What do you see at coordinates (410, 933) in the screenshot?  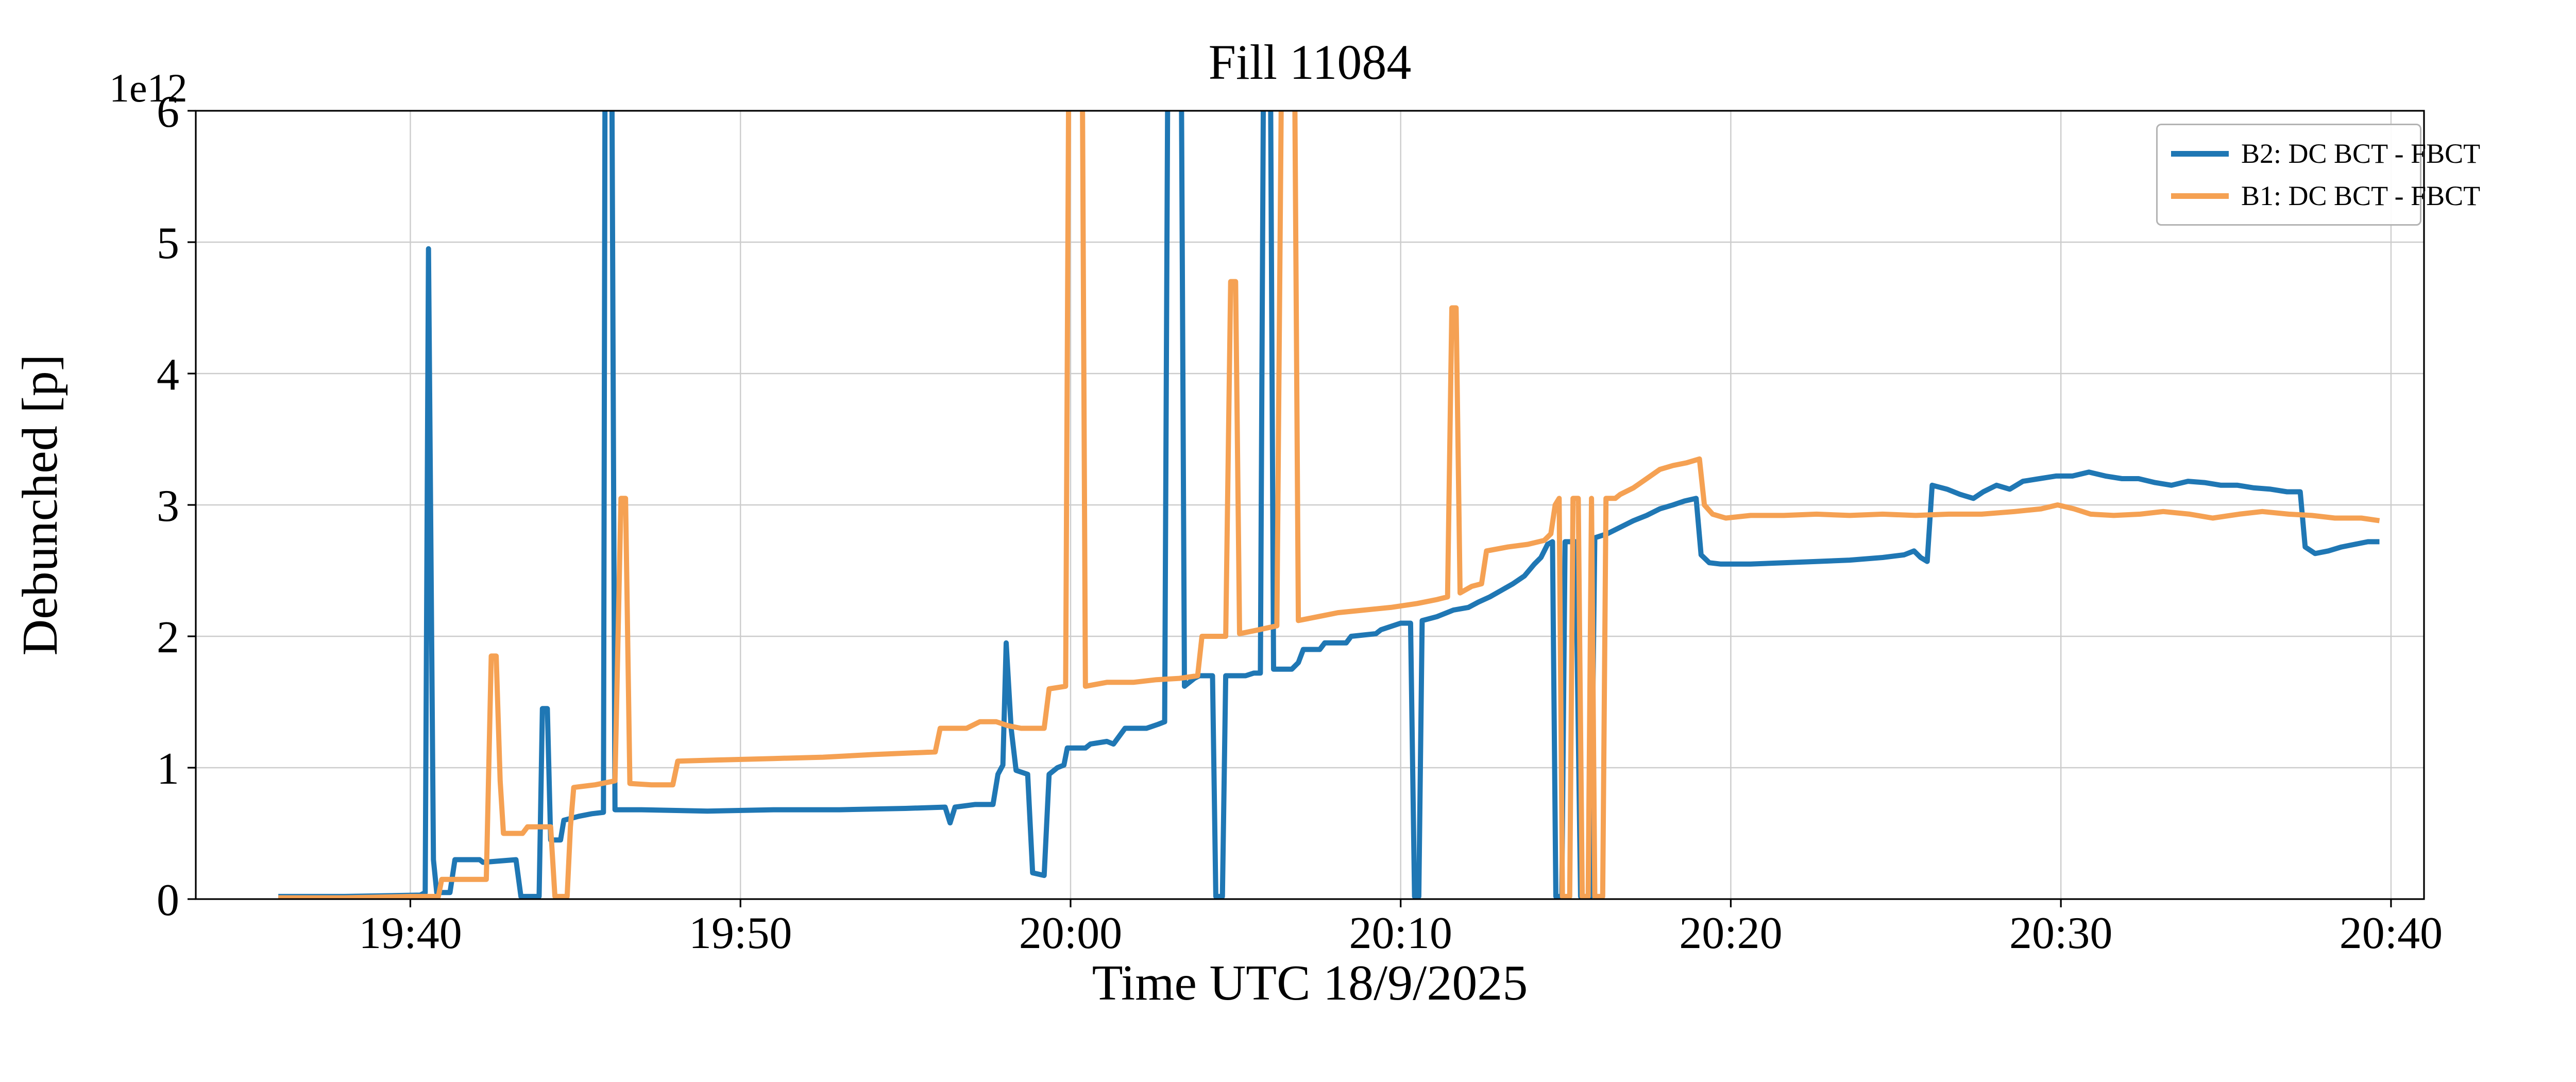 I see `x-tick-label: 19:40` at bounding box center [410, 933].